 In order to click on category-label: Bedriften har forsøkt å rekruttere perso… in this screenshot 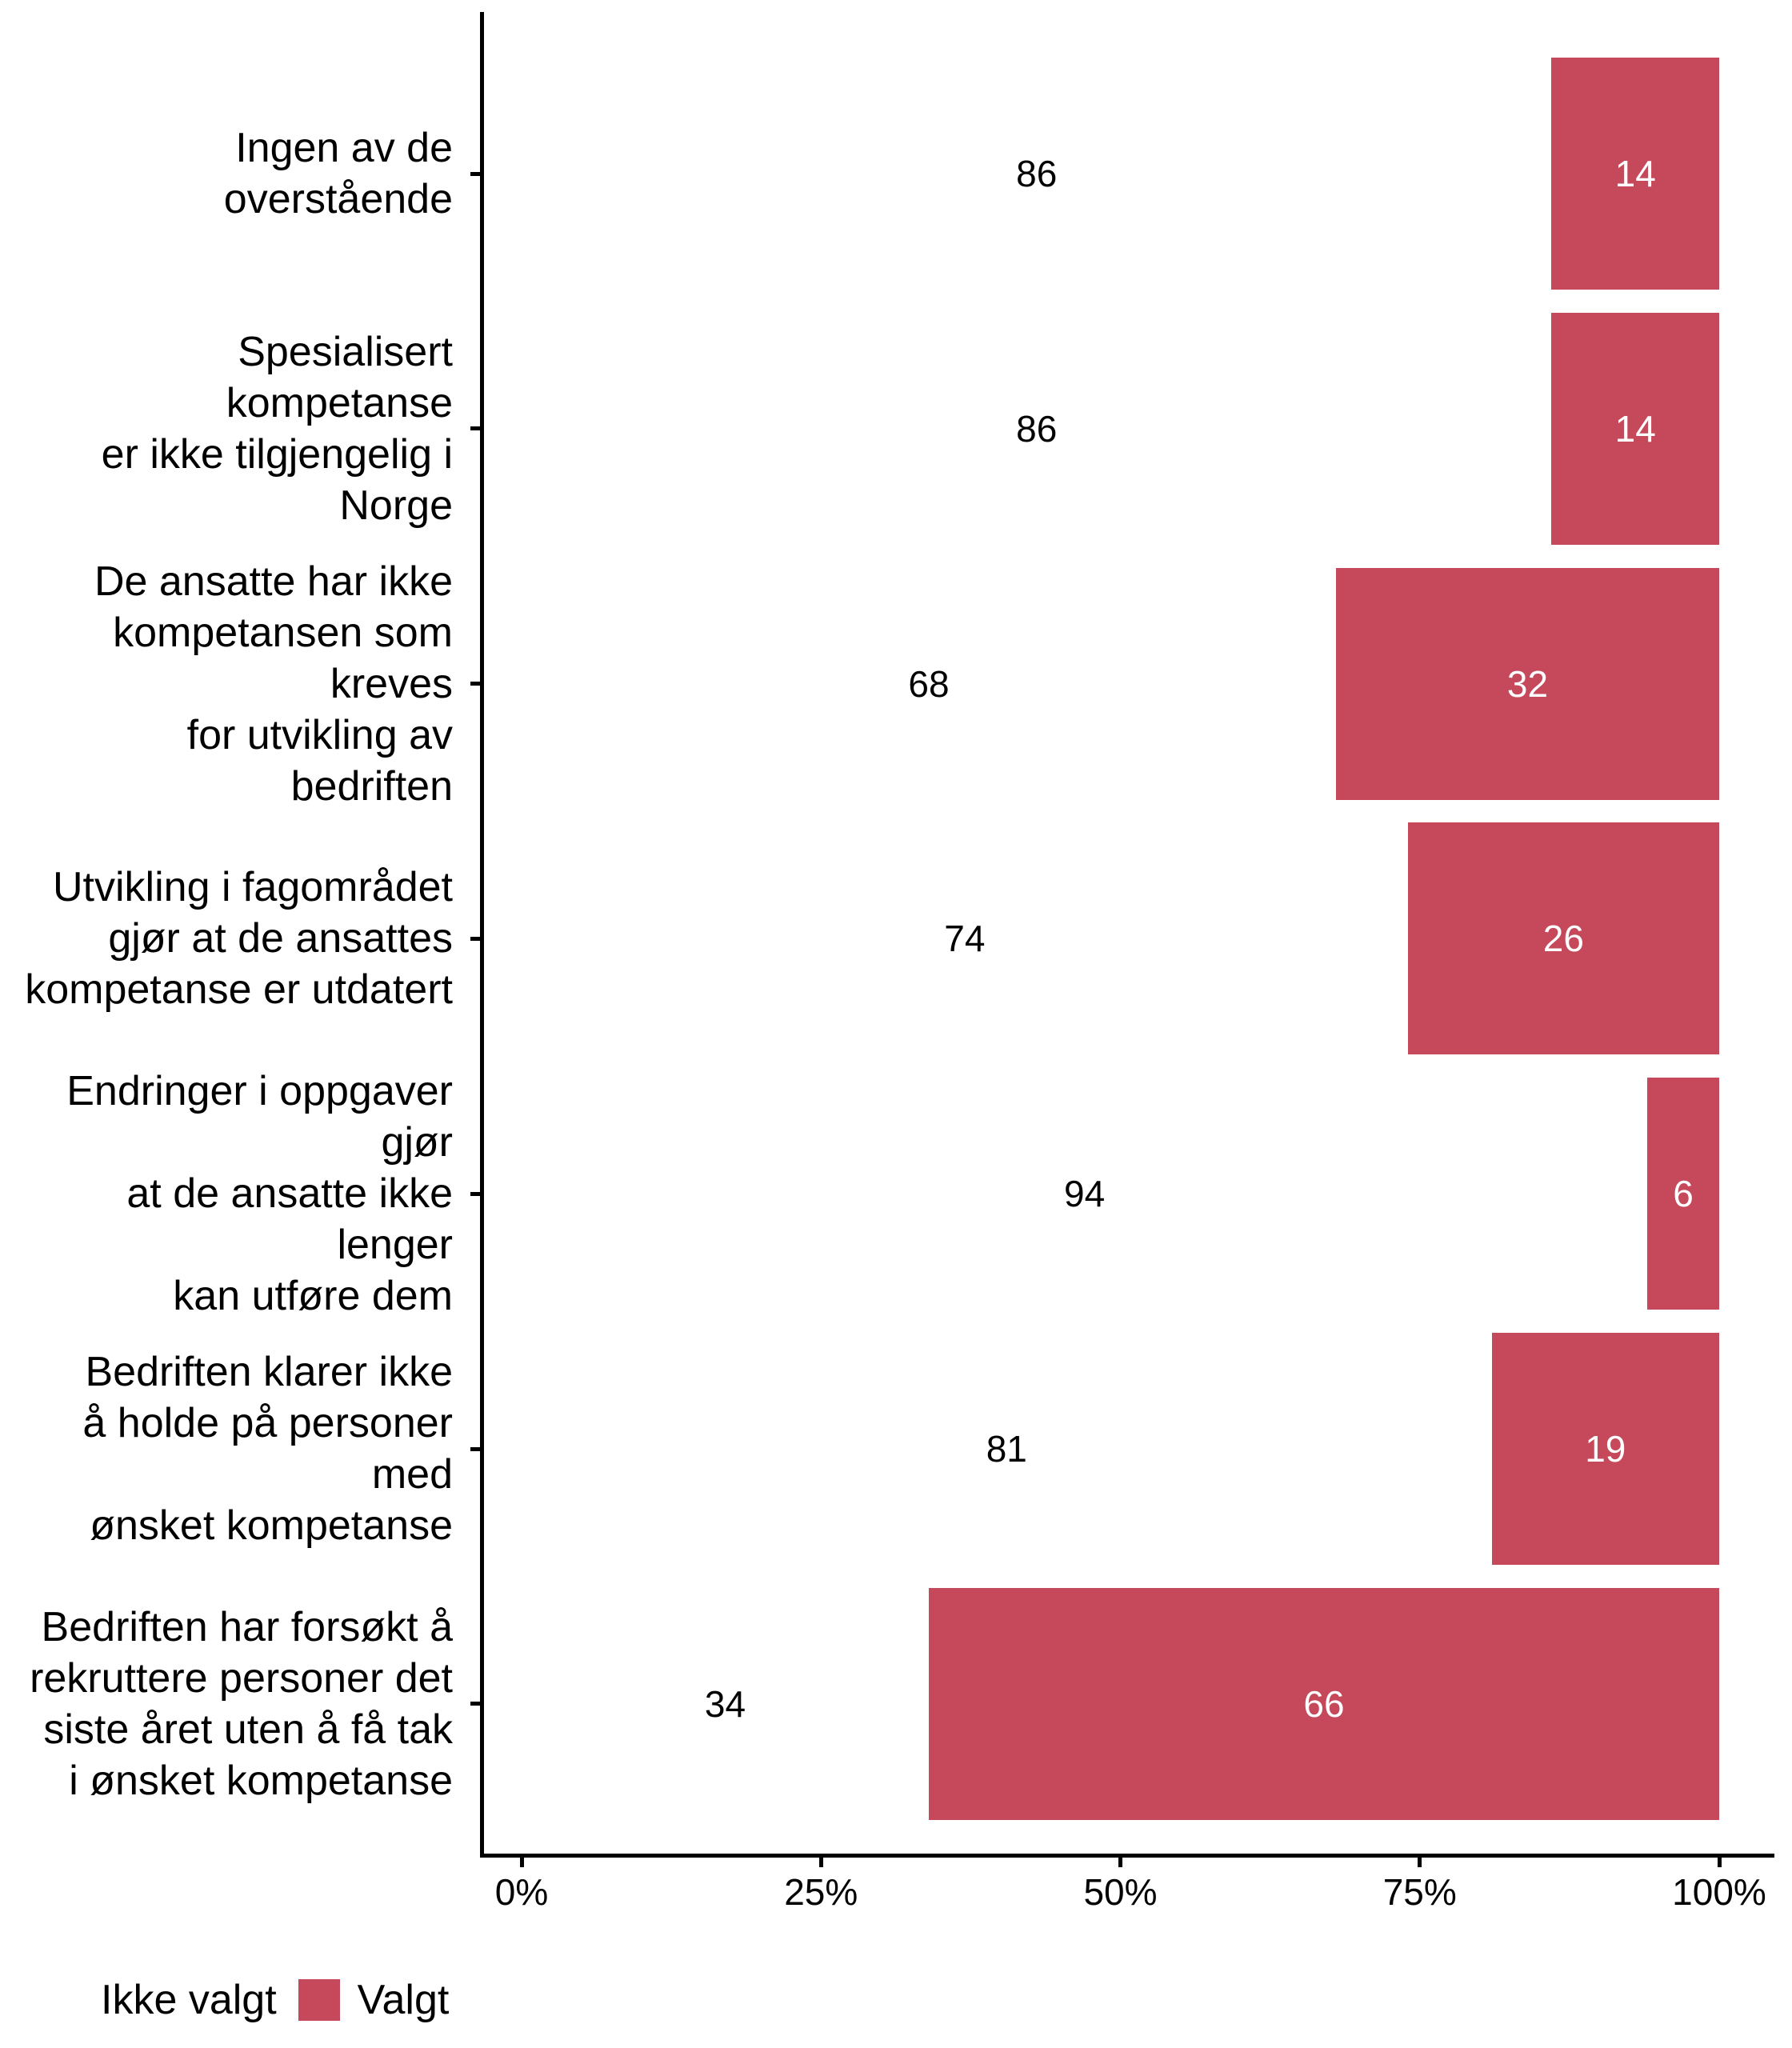, I will do `click(241, 1703)`.